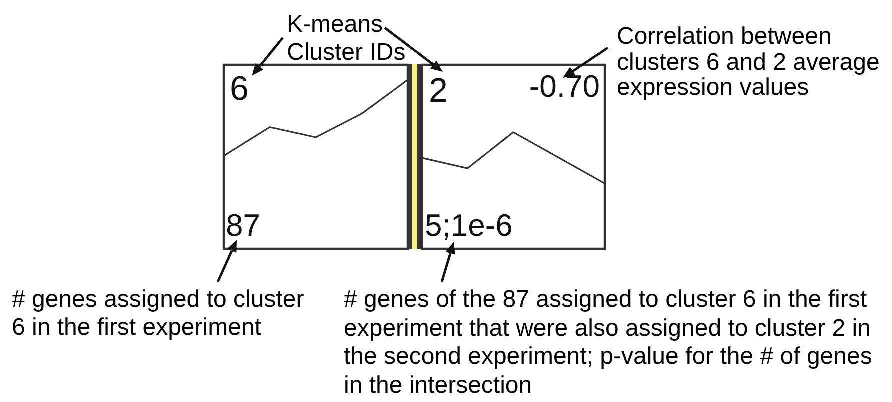 The width and height of the screenshot is (892, 402). What do you see at coordinates (469, 225) in the screenshot?
I see `annotation: 5;1e-6` at bounding box center [469, 225].